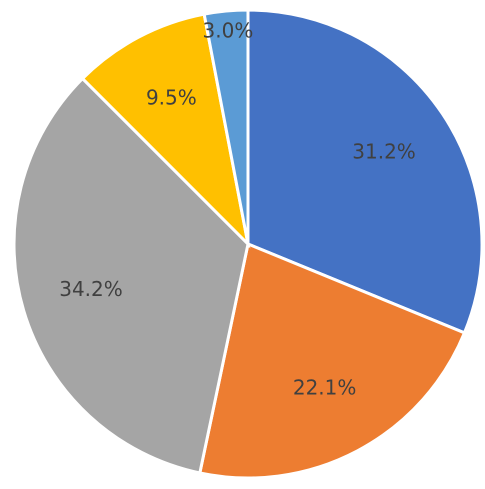  I want to click on data-label: 31.2%, so click(384, 151).